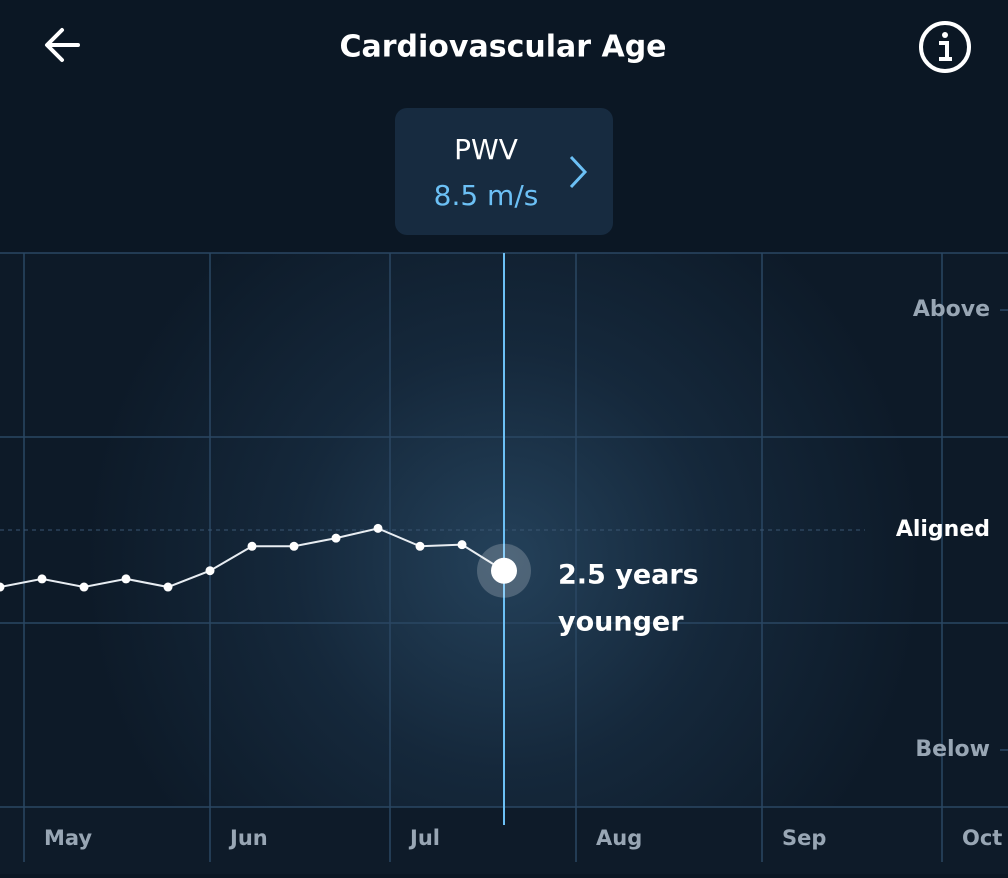  Describe the element at coordinates (945, 35) in the screenshot. I see `info-dot` at that location.